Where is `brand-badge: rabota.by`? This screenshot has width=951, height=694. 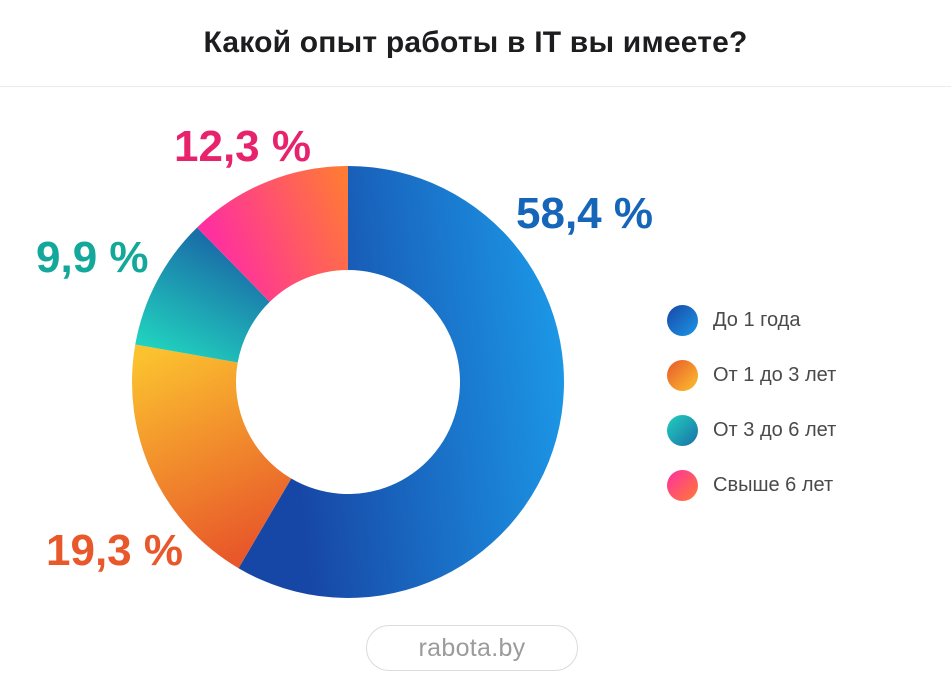
brand-badge: rabota.by is located at coordinates (472, 648).